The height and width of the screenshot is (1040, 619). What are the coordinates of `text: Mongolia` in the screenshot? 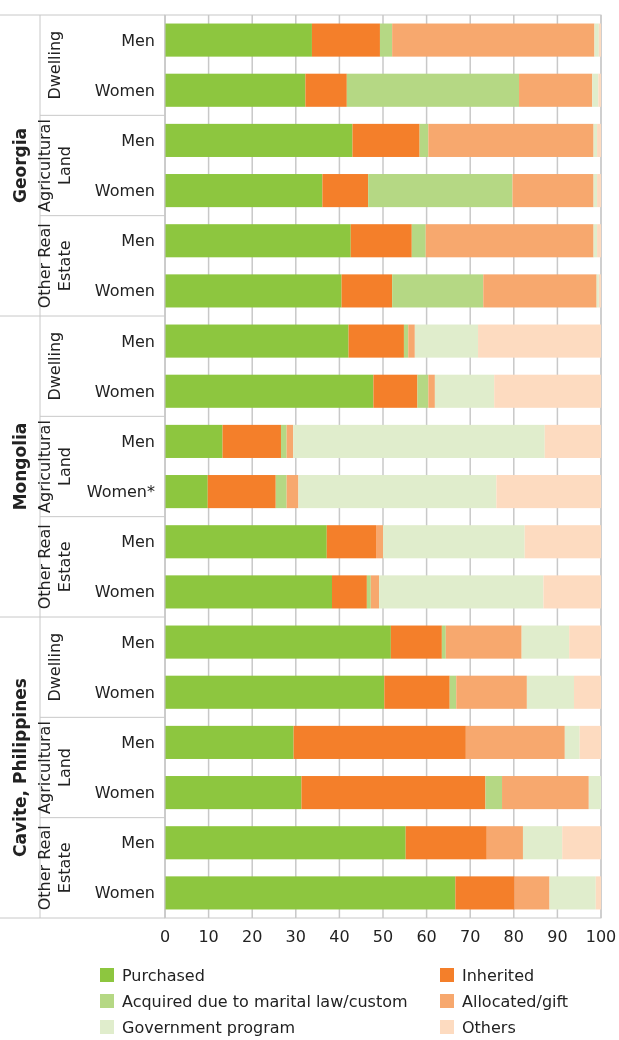 It's located at (20, 466).